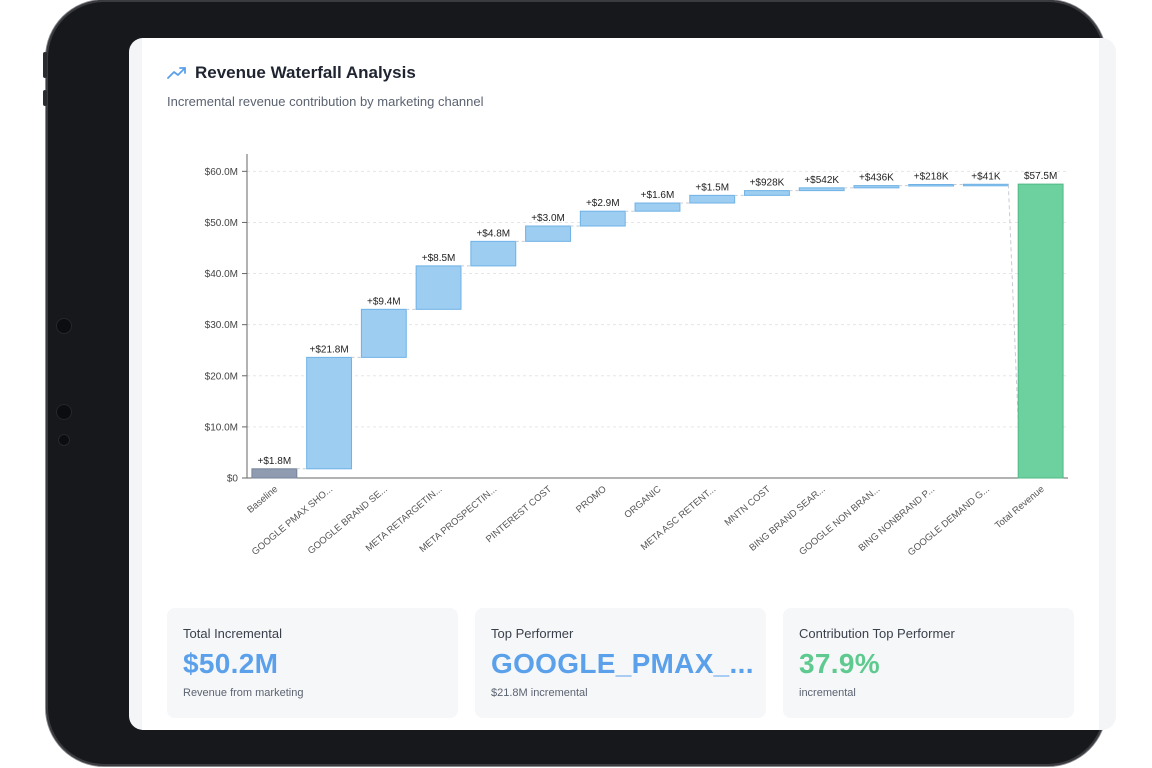 This screenshot has width=1152, height=768. What do you see at coordinates (539, 693) in the screenshot?
I see `stat-note: $21.8M incremental` at bounding box center [539, 693].